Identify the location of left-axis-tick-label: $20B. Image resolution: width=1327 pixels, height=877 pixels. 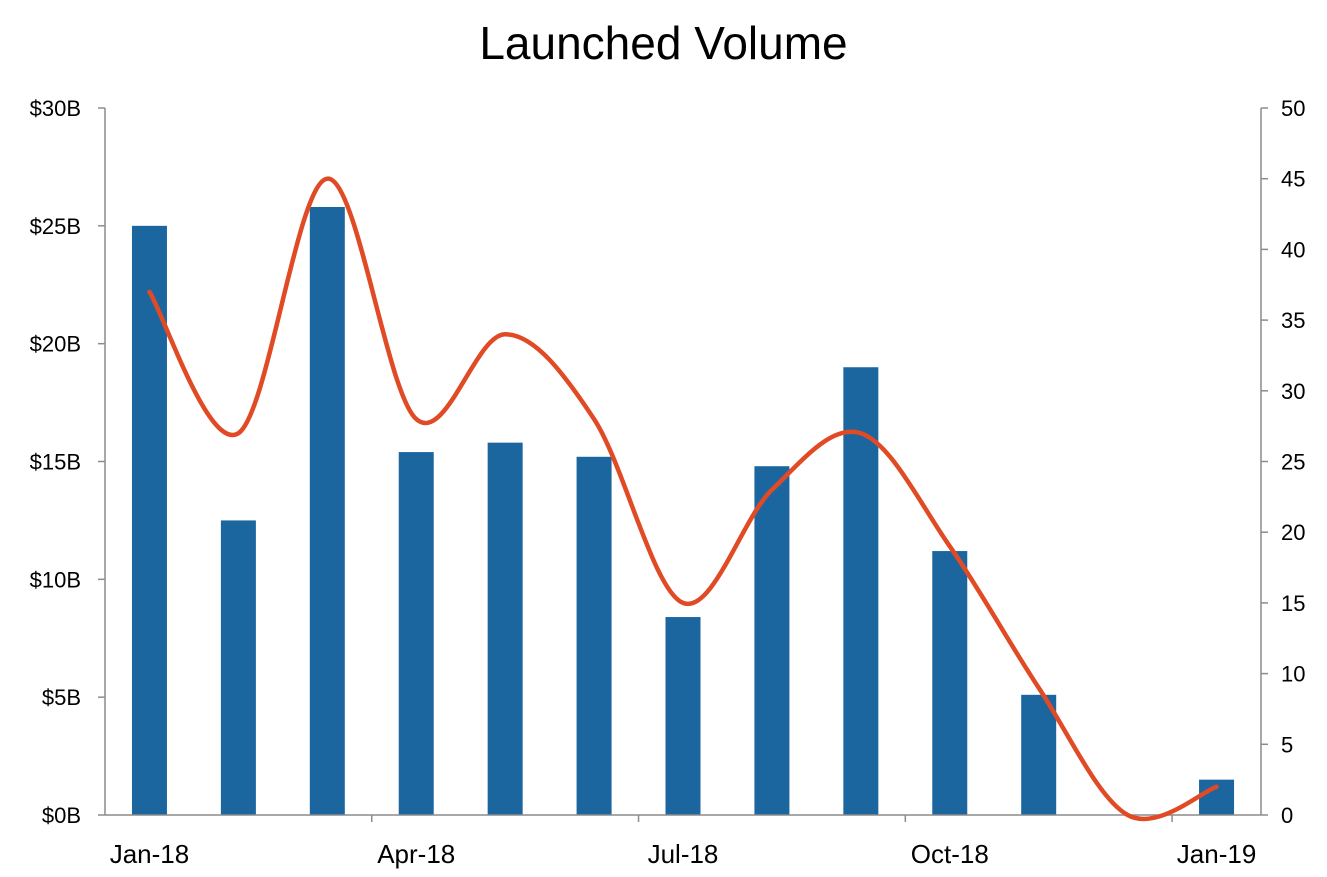
(55, 344).